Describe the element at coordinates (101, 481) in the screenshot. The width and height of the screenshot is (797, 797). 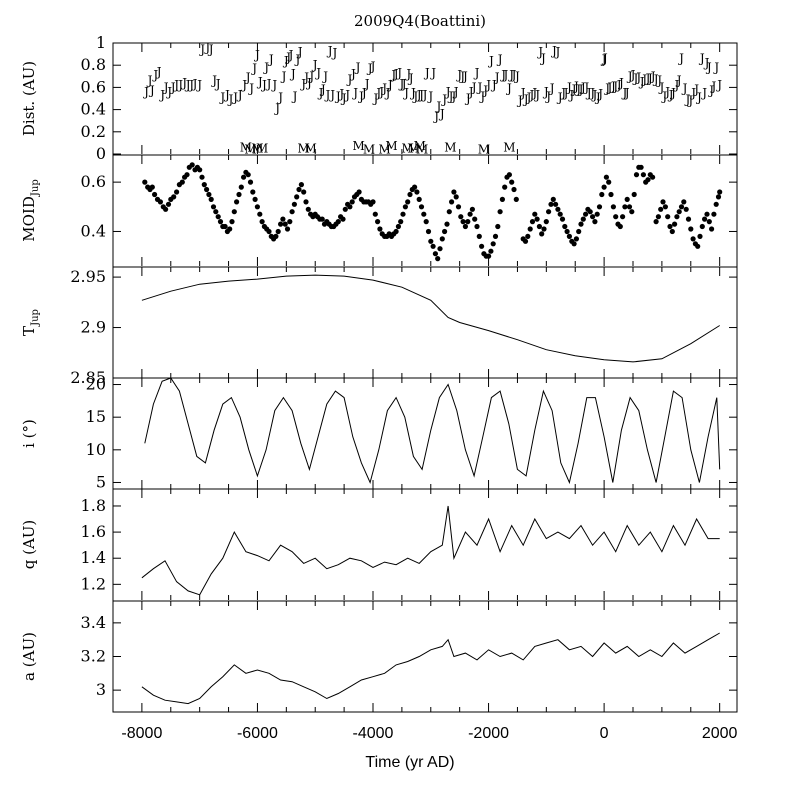
I see `y-tick-label: 5` at that location.